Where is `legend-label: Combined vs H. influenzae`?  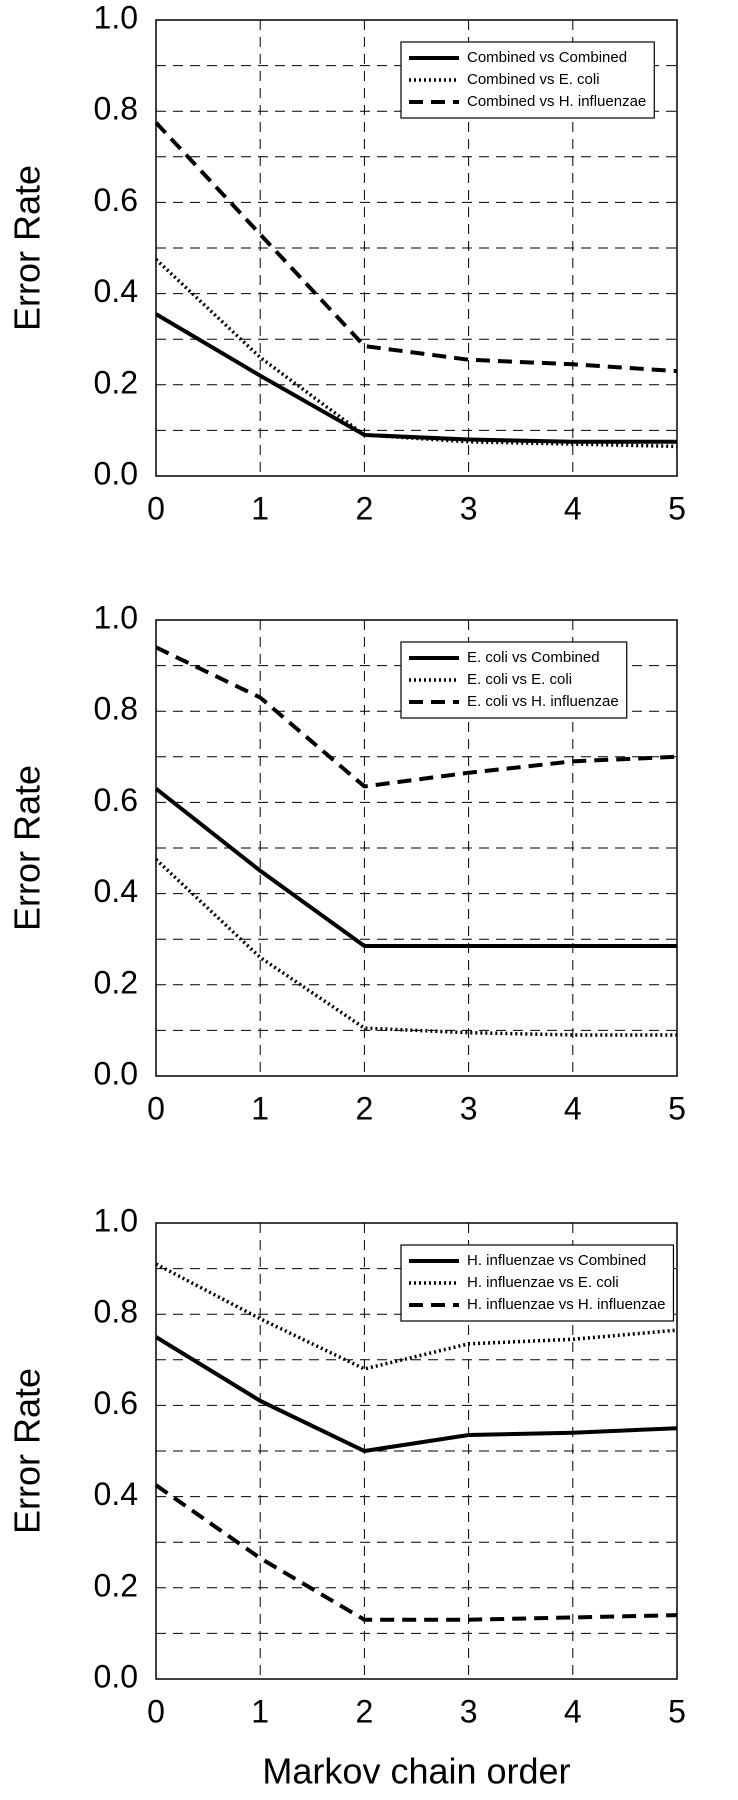
legend-label: Combined vs H. influenzae is located at coordinates (556, 101).